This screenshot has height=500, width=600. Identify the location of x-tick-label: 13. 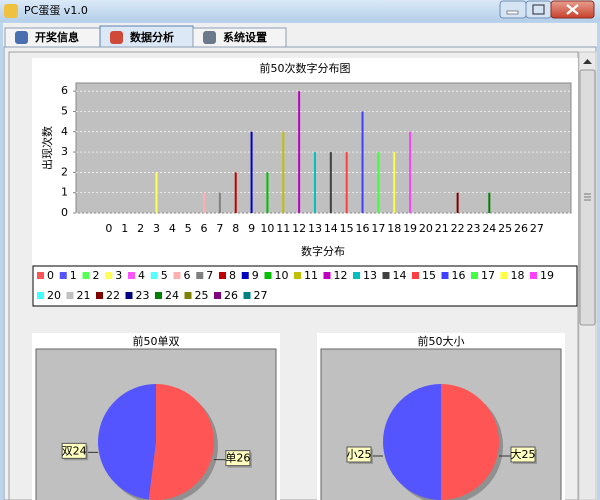
(315, 228).